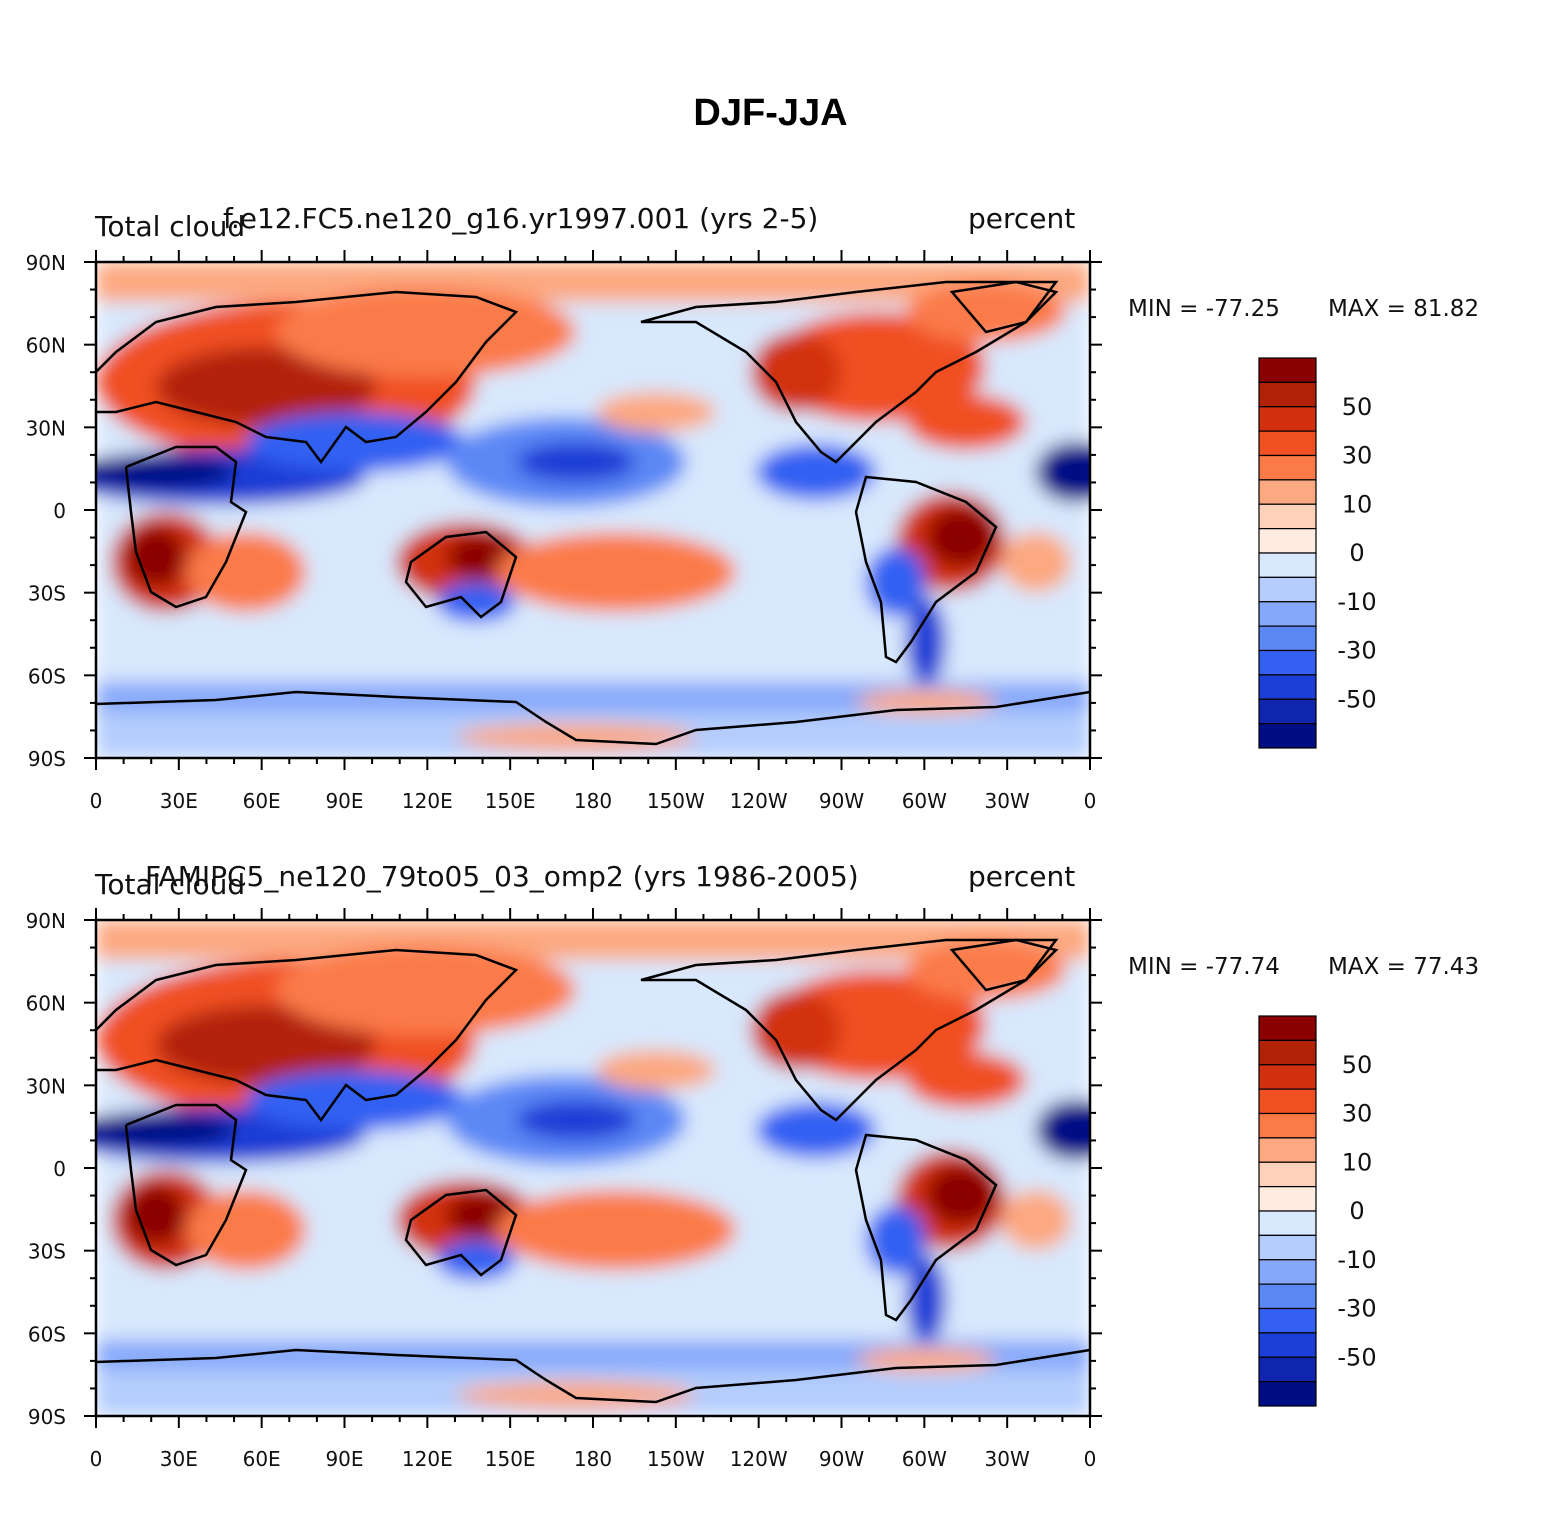 The image size is (1541, 1538). Describe the element at coordinates (841, 801) in the screenshot. I see `x-tick-label: 90W` at that location.